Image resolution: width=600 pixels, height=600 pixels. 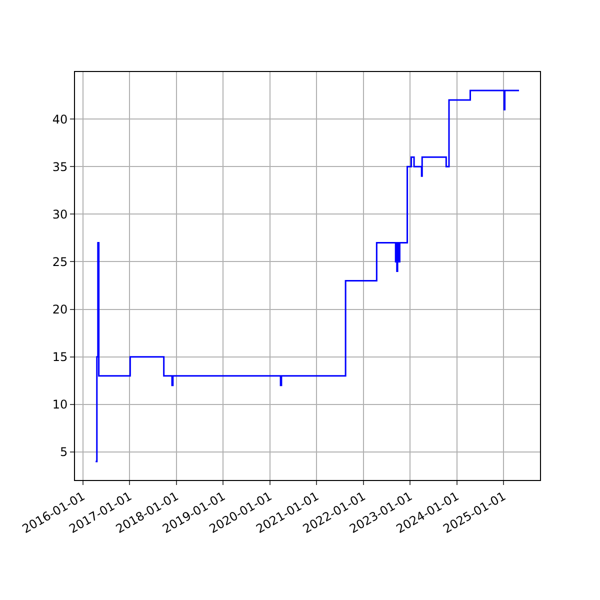 I want to click on y-tick-label: 40, so click(x=60, y=119).